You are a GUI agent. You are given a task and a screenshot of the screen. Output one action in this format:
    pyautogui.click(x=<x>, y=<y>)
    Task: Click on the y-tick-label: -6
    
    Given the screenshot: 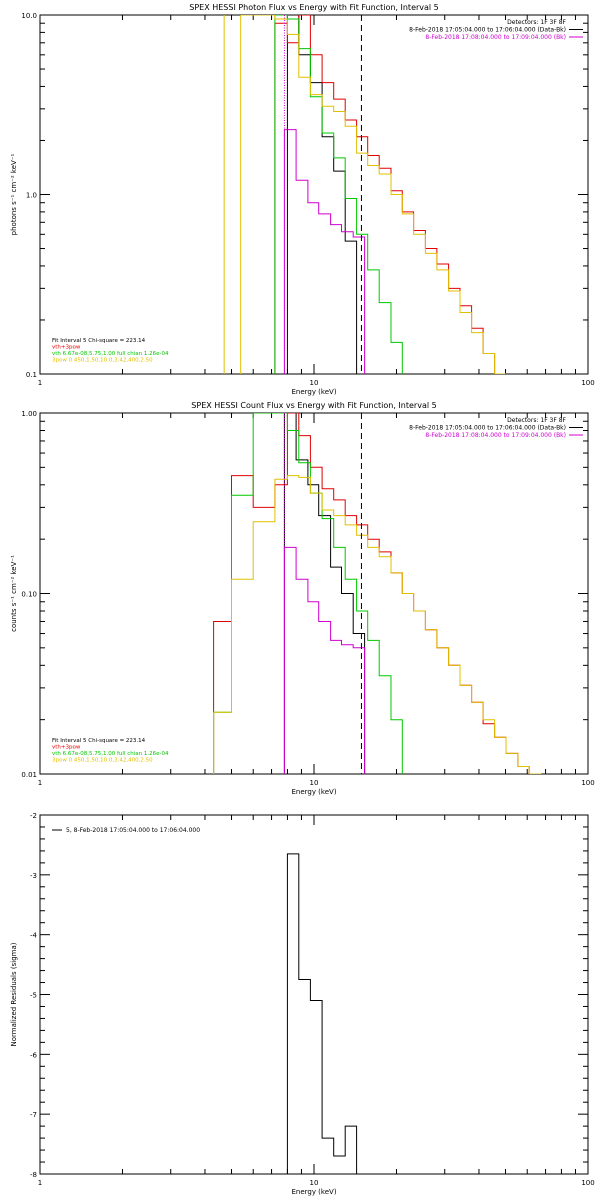 What is the action you would take?
    pyautogui.click(x=34, y=1055)
    